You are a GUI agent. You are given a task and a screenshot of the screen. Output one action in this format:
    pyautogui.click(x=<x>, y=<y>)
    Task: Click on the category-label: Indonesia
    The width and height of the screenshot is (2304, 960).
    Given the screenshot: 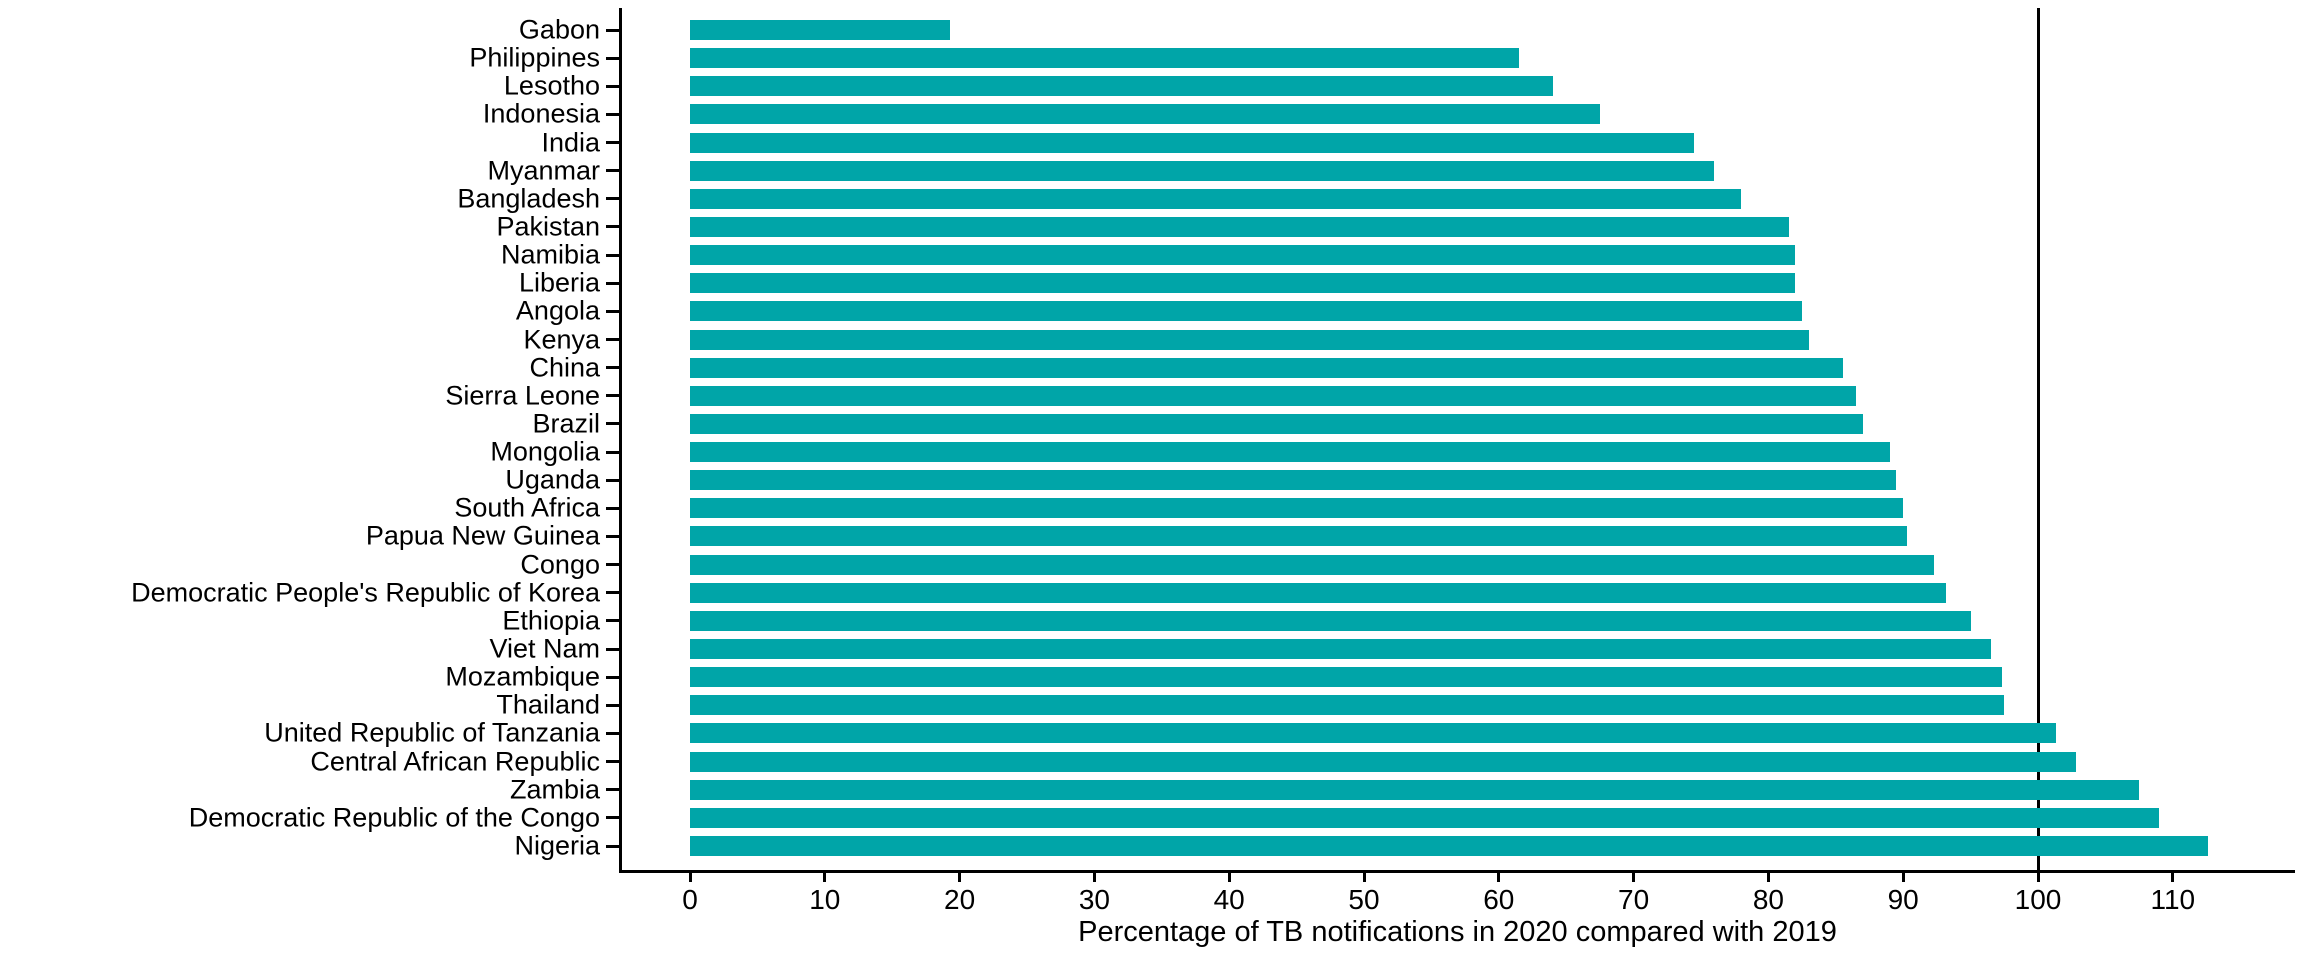 What is the action you would take?
    pyautogui.click(x=541, y=113)
    